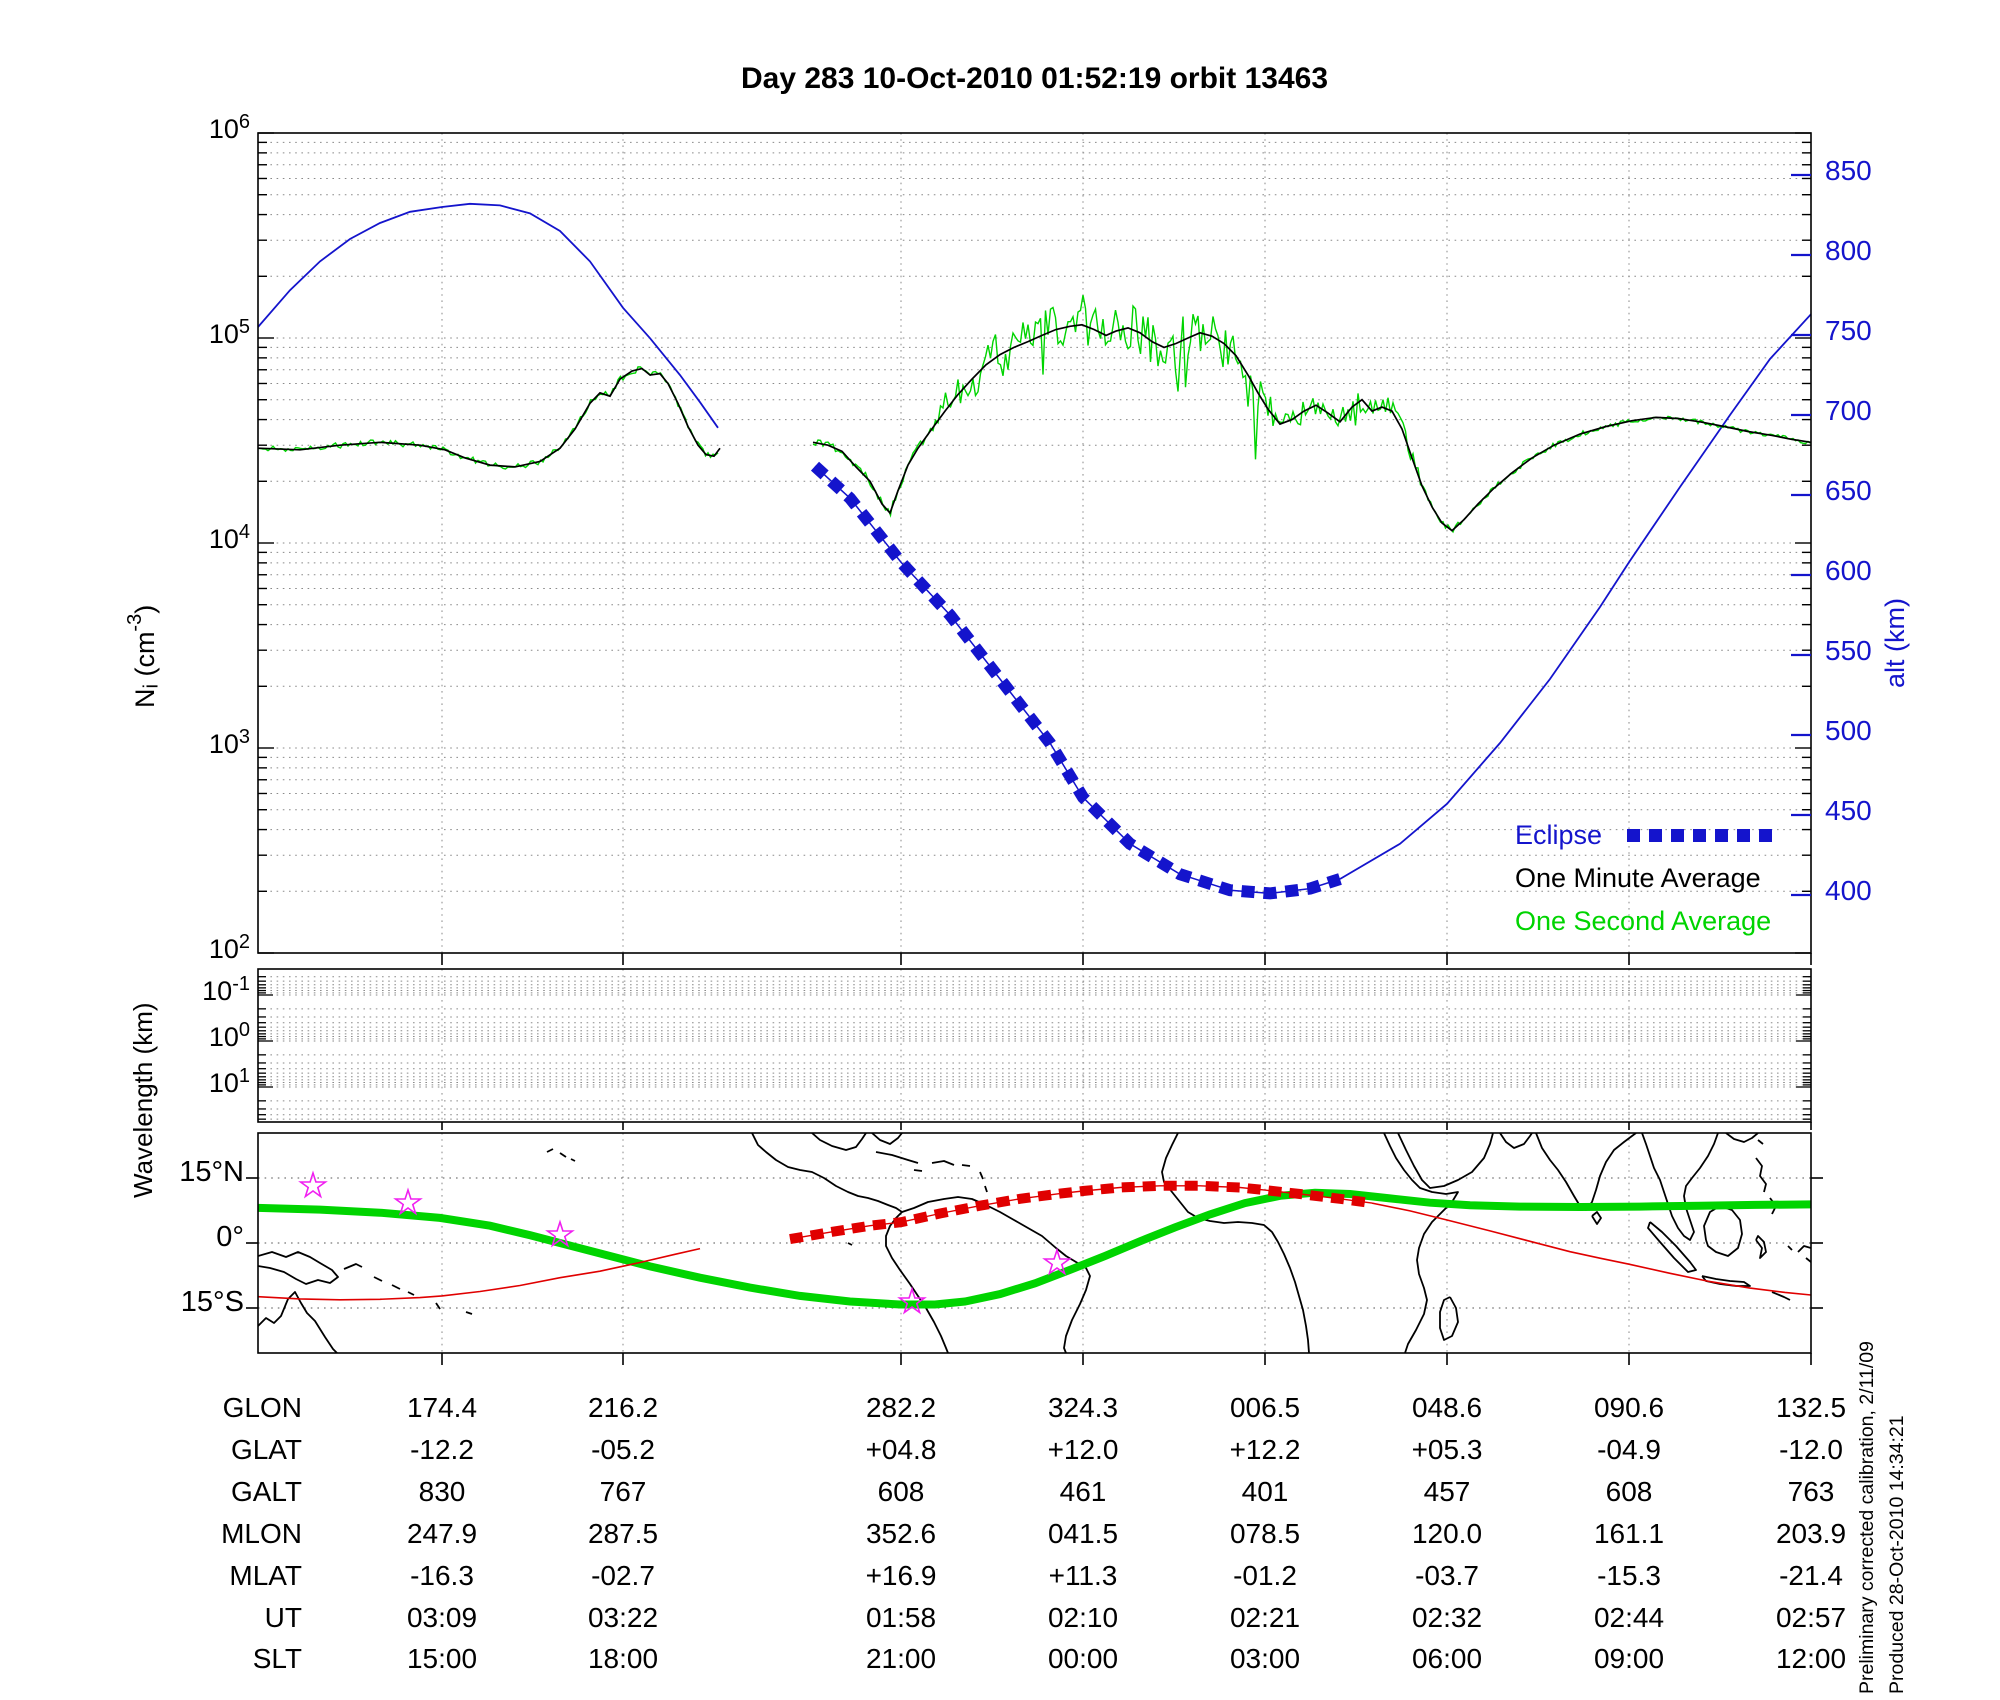 The width and height of the screenshot is (2000, 1700). I want to click on legend-one-minute-label: One Minute Average, so click(1638, 878).